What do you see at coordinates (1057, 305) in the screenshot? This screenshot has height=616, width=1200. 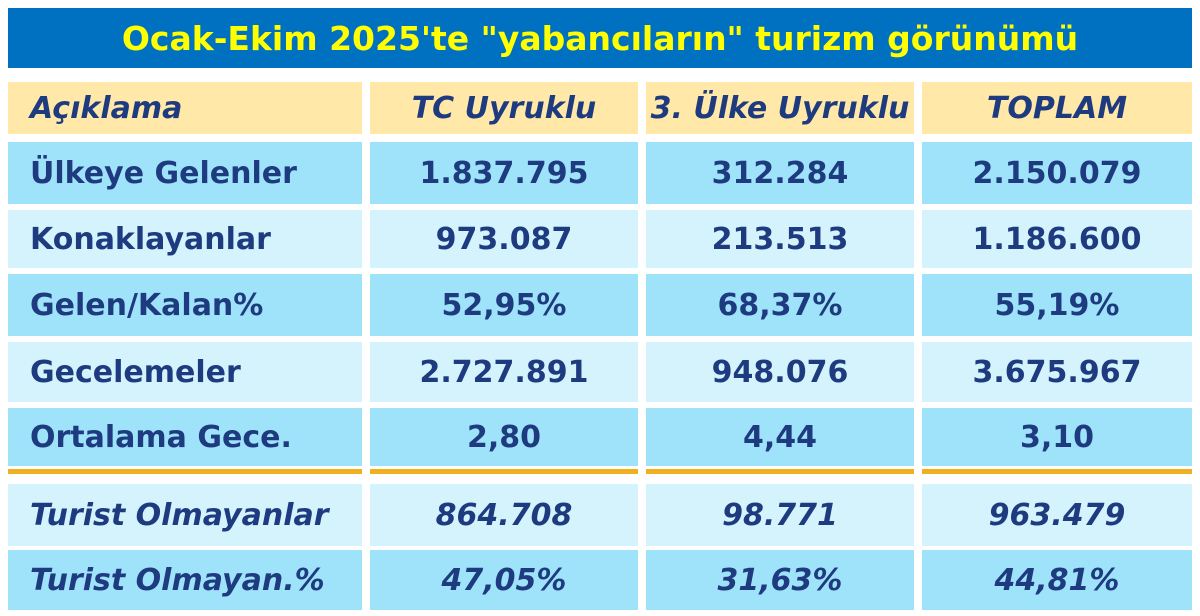 I see `table-cell: 55,19%` at bounding box center [1057, 305].